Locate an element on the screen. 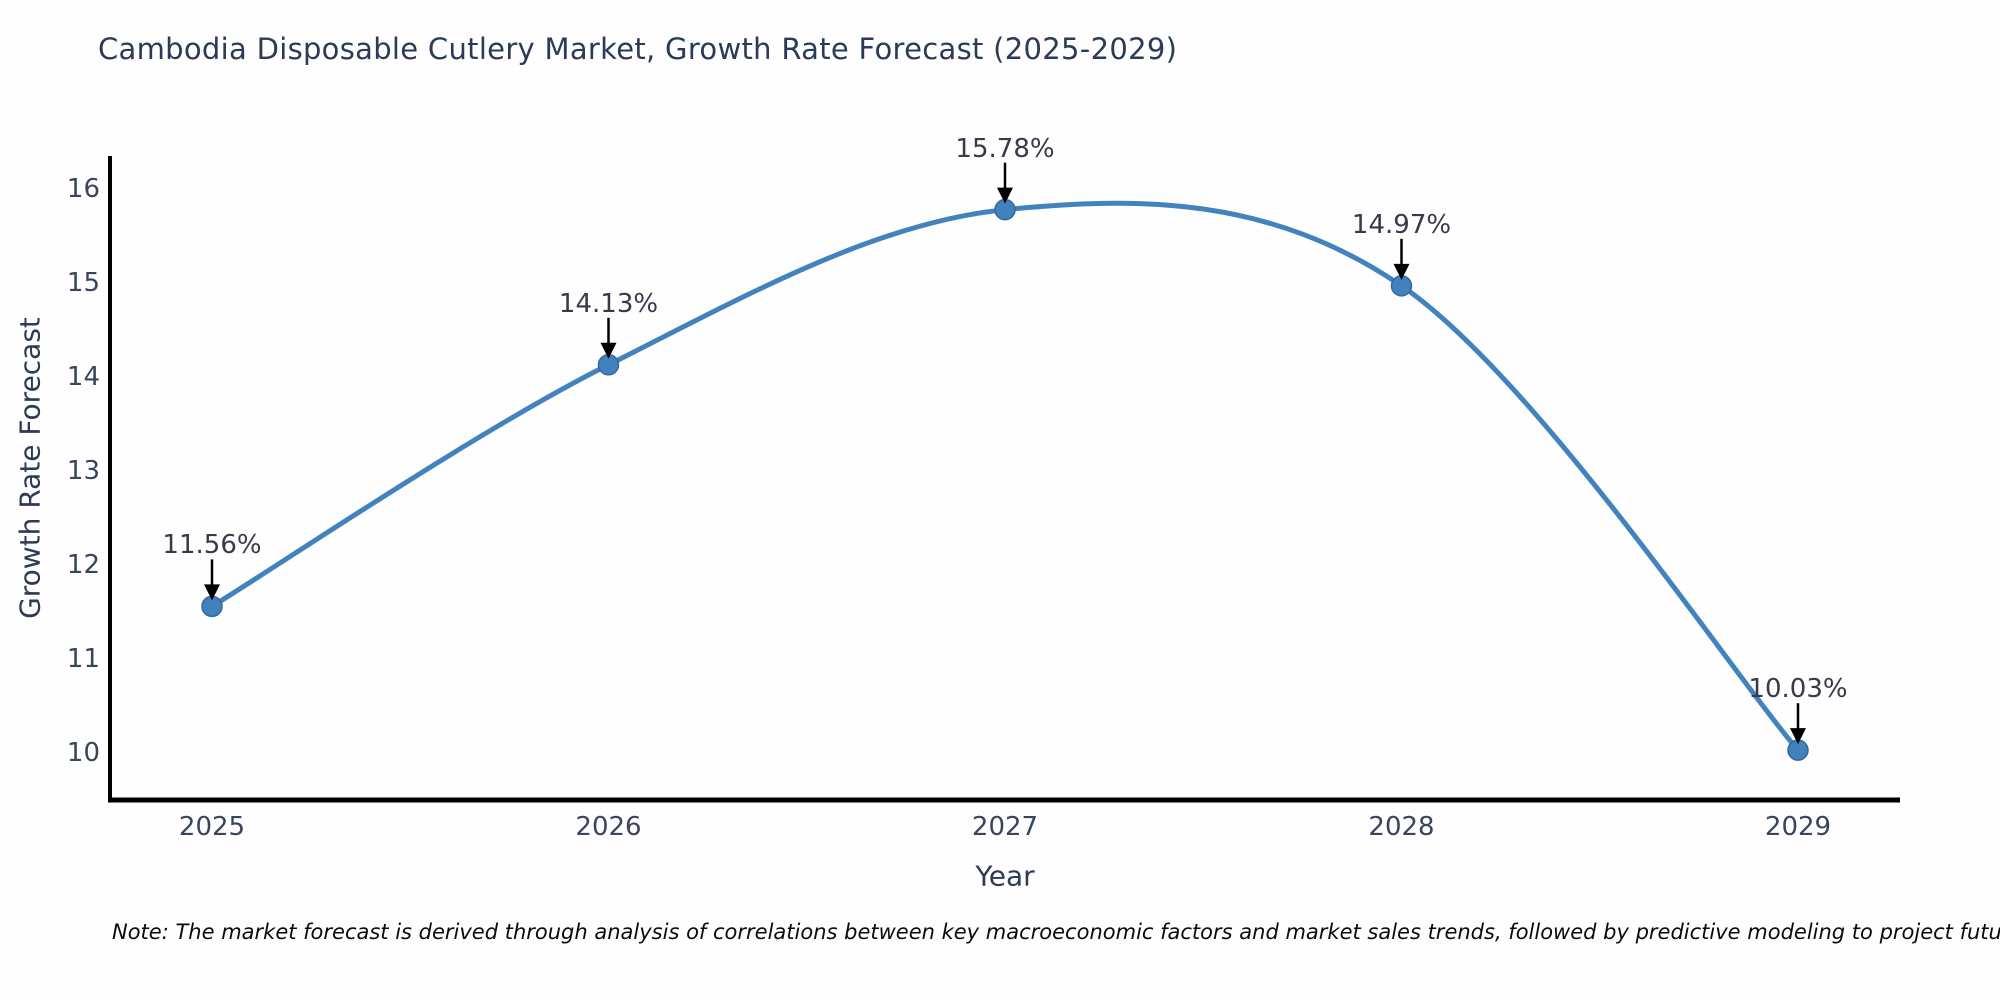  y-tick-label: 12 is located at coordinates (83, 565).